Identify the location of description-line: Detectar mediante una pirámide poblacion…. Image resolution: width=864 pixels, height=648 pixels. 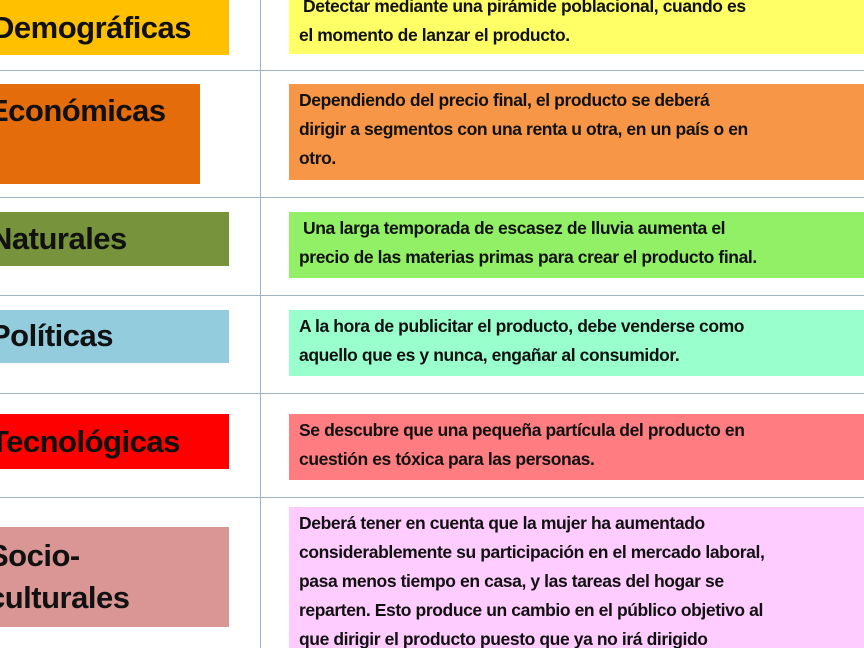
(524, 8).